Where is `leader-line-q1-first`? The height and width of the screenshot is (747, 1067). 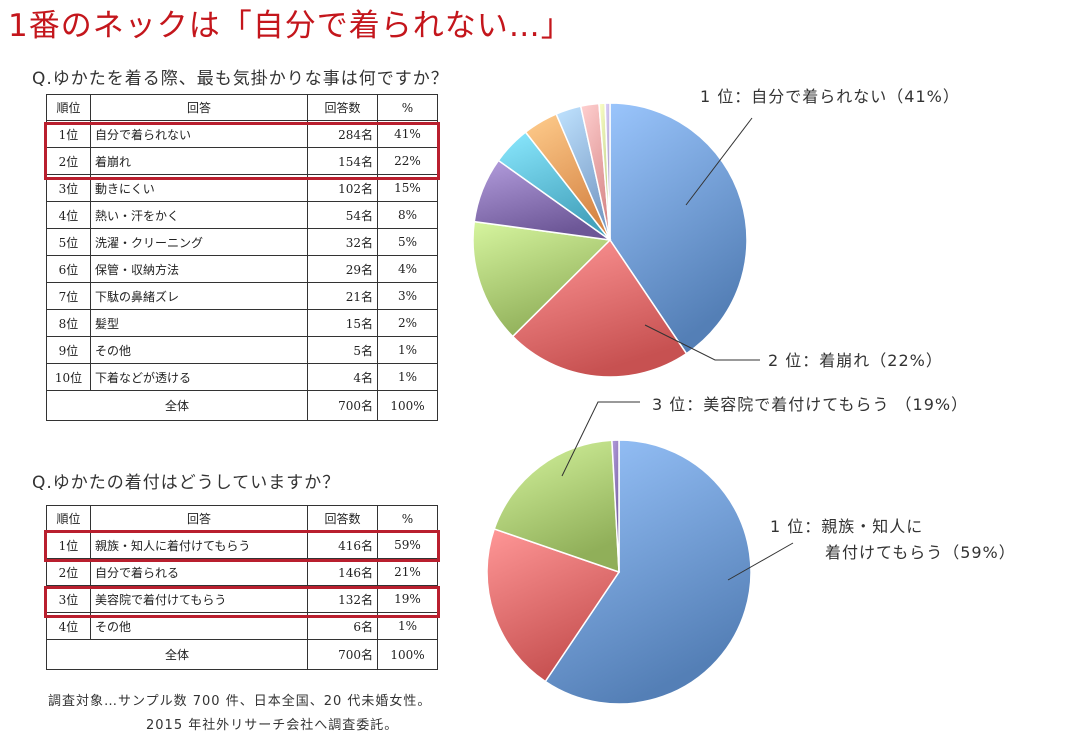 leader-line-q1-first is located at coordinates (719, 161).